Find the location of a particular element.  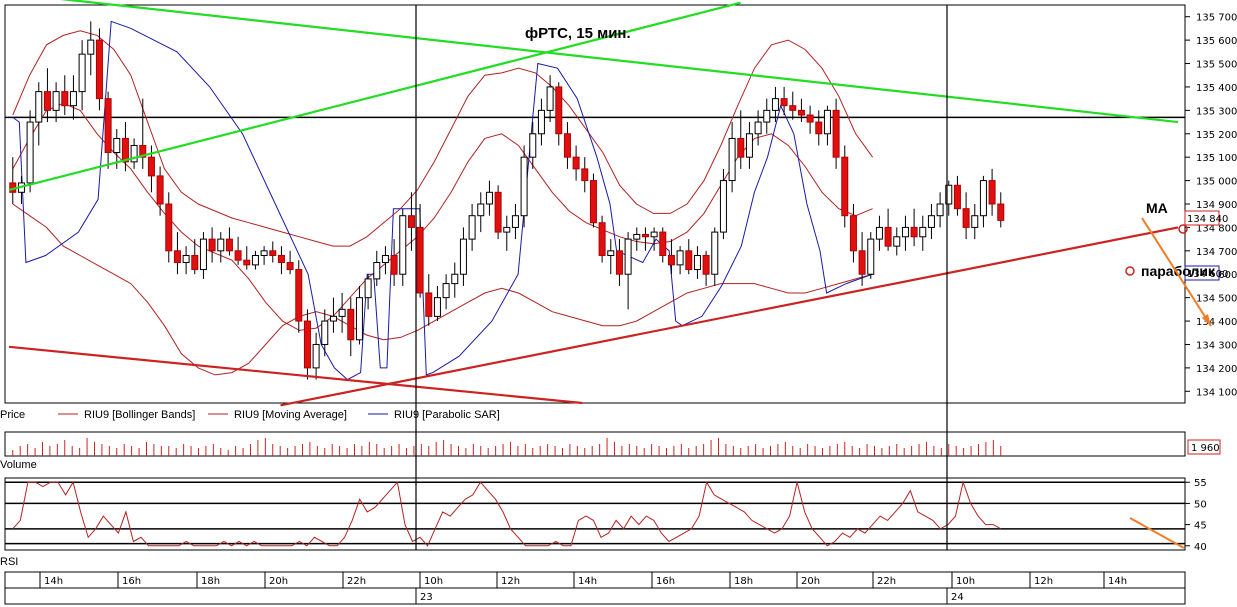

hour-label: 12h is located at coordinates (510, 581).